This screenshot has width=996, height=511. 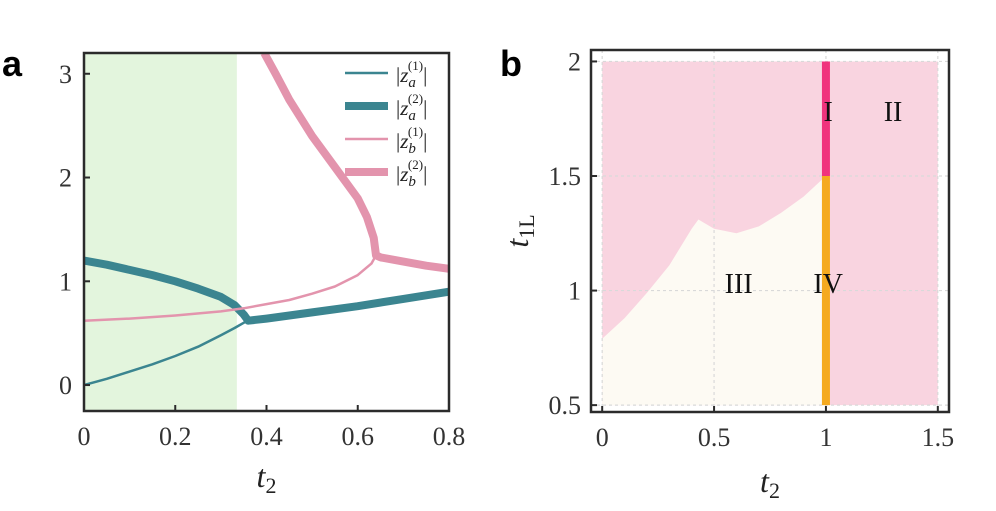 I want to click on legend-entry: |zb(1)|, so click(x=411, y=140).